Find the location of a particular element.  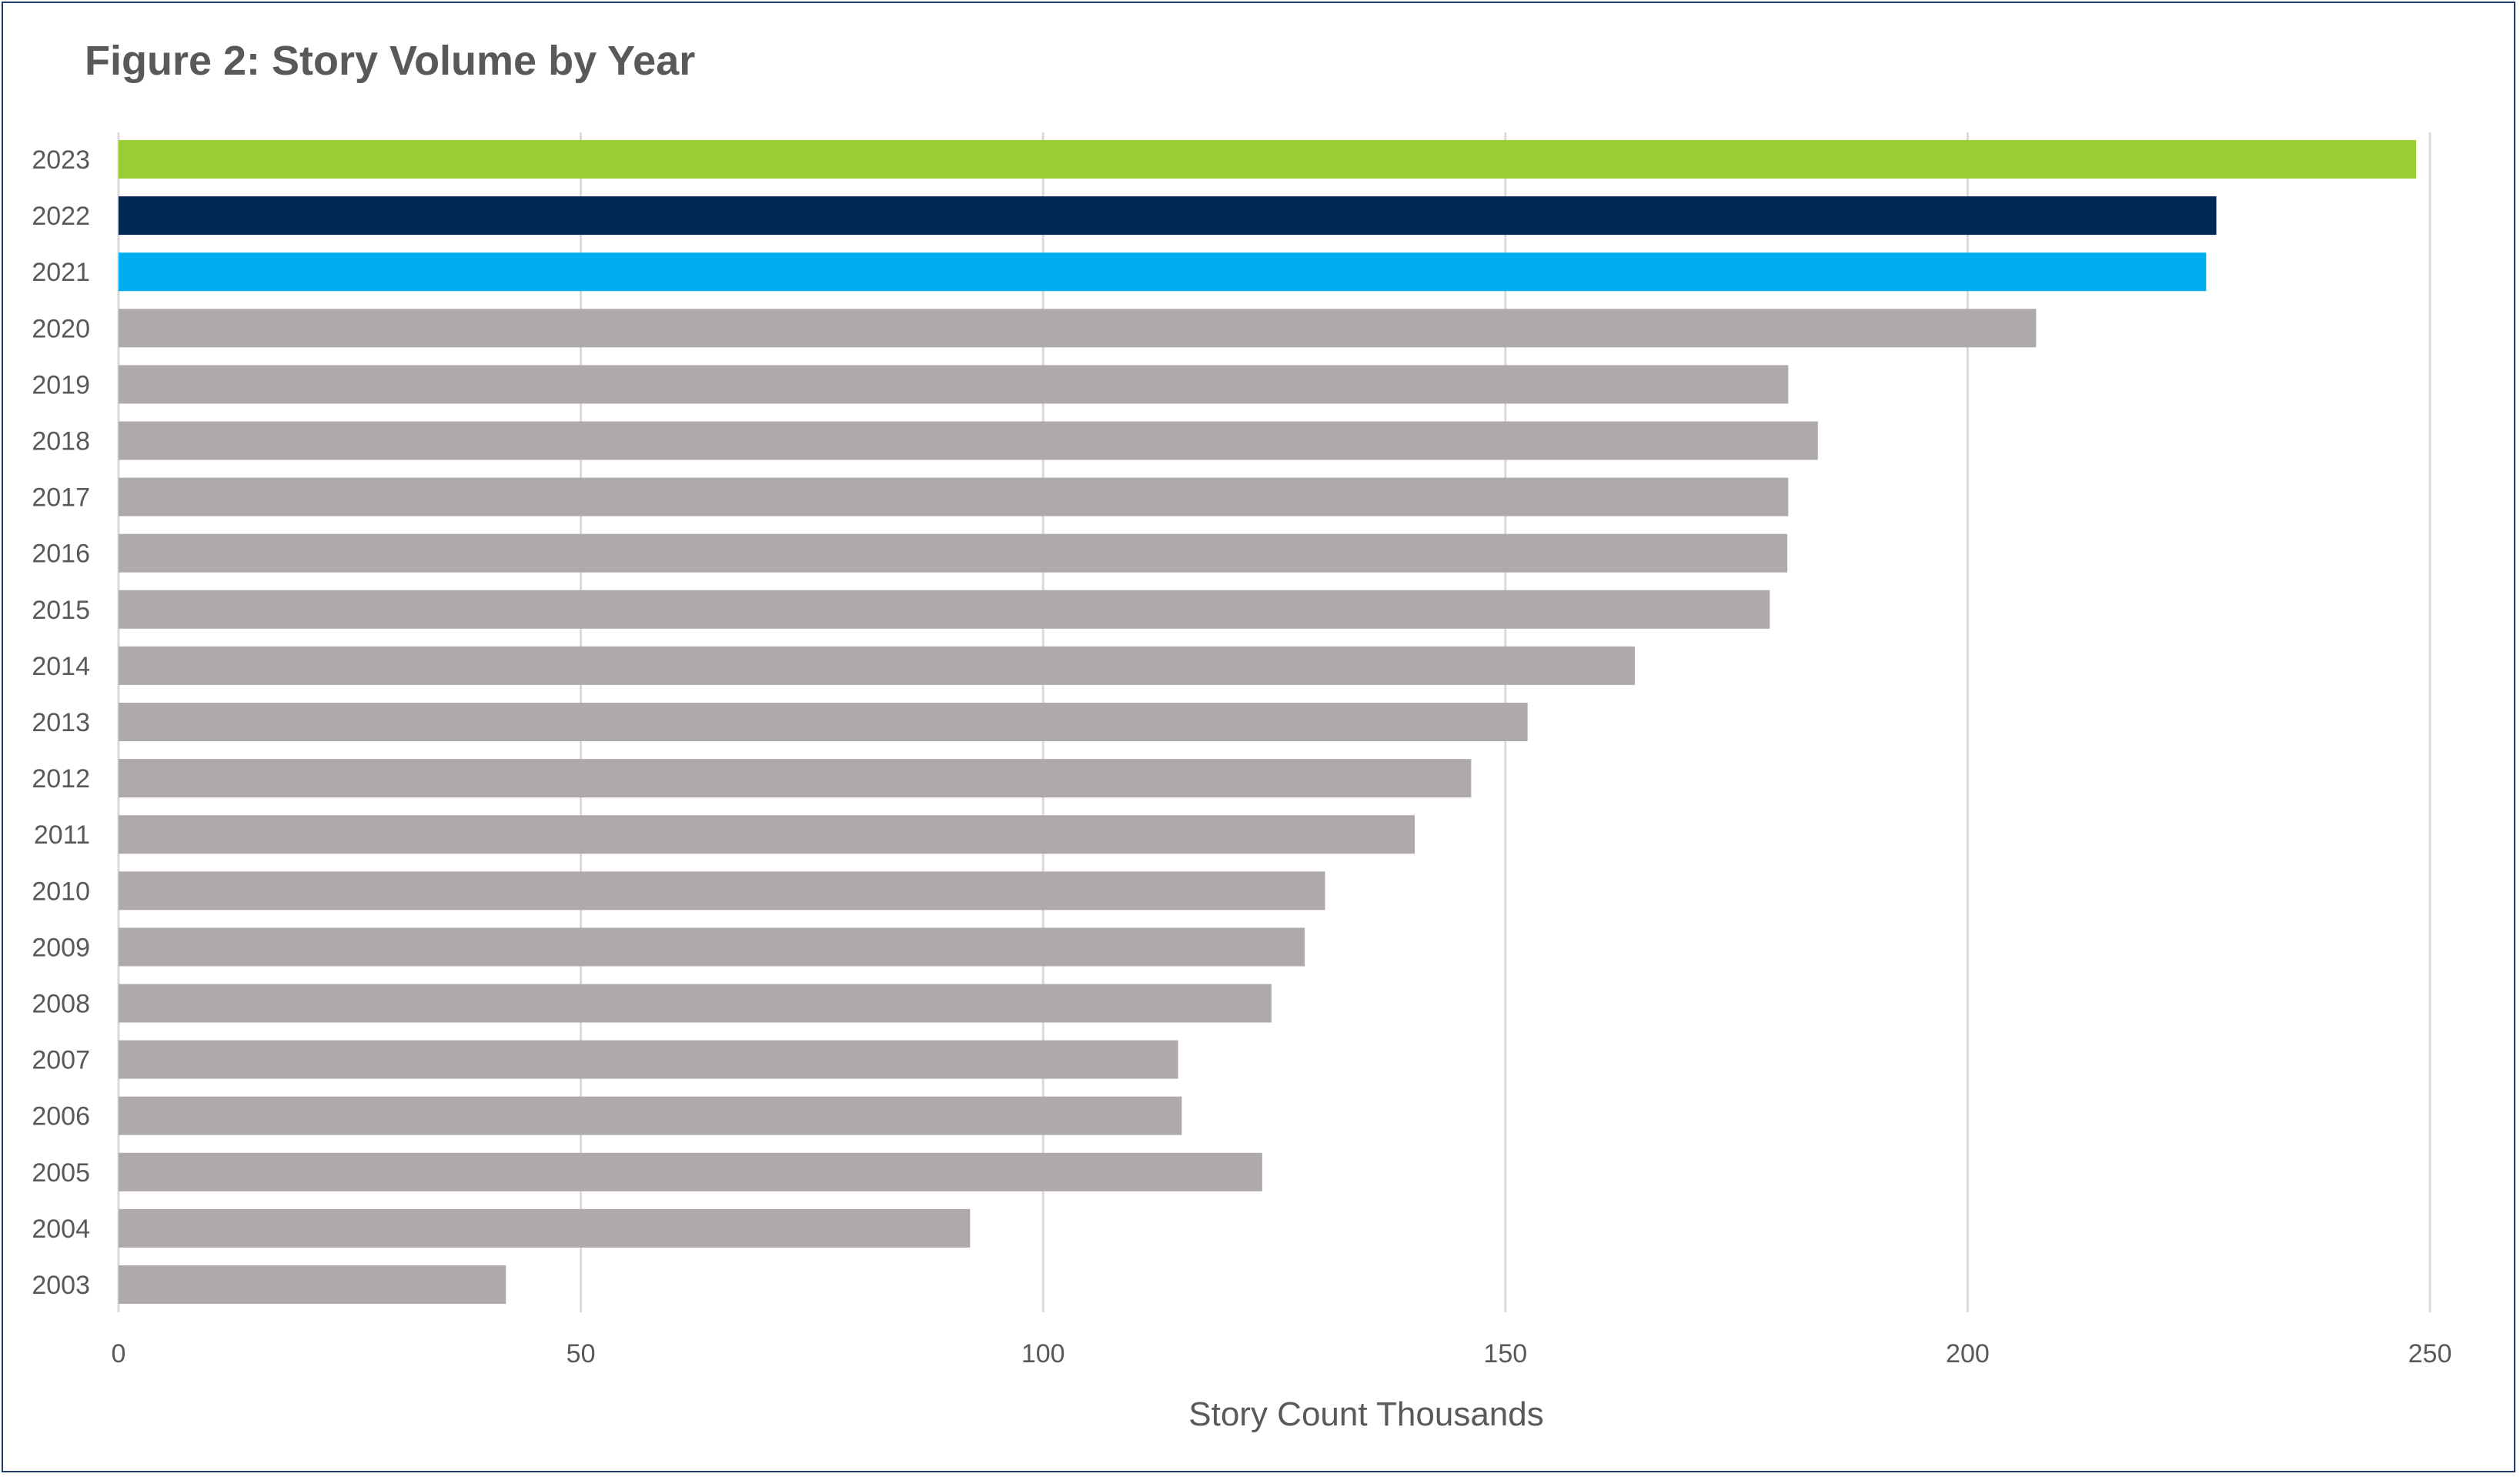

category-label-2004: 2004 is located at coordinates (61, 1229).